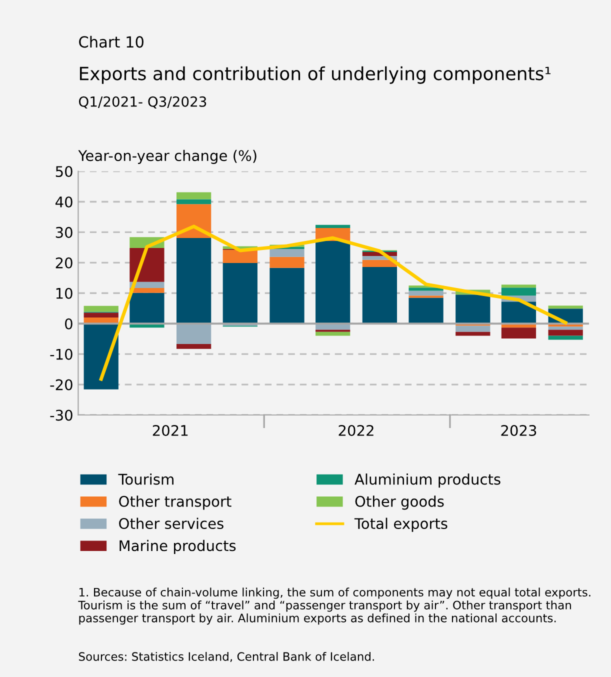 The width and height of the screenshot is (611, 677). I want to click on legend-label: Other services, so click(171, 524).